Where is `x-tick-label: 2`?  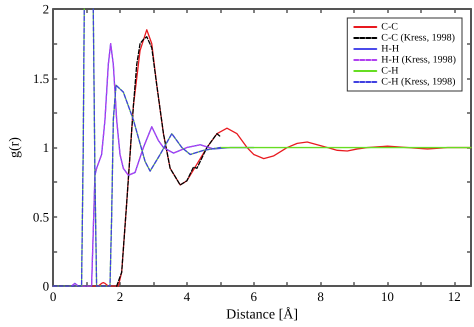
x-tick-label: 2 is located at coordinates (120, 296).